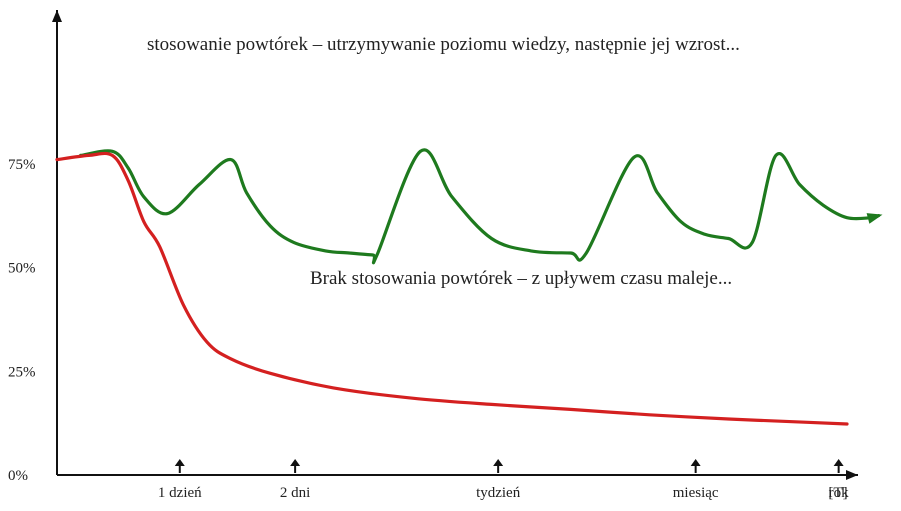 The image size is (901, 511). What do you see at coordinates (22, 269) in the screenshot?
I see `y-tick-label: 50%` at bounding box center [22, 269].